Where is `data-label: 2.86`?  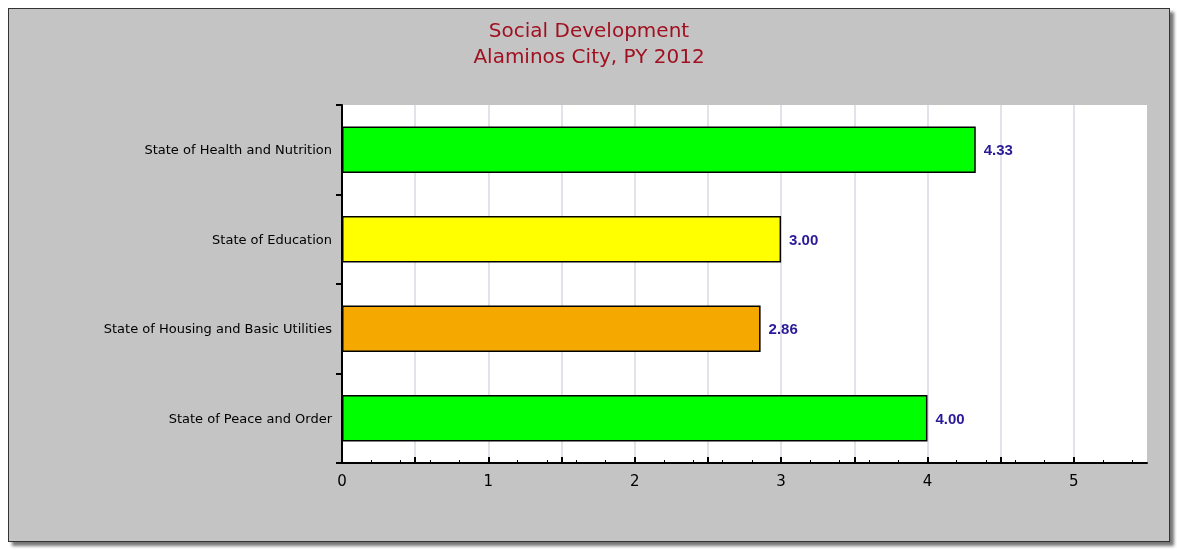 data-label: 2.86 is located at coordinates (783, 329).